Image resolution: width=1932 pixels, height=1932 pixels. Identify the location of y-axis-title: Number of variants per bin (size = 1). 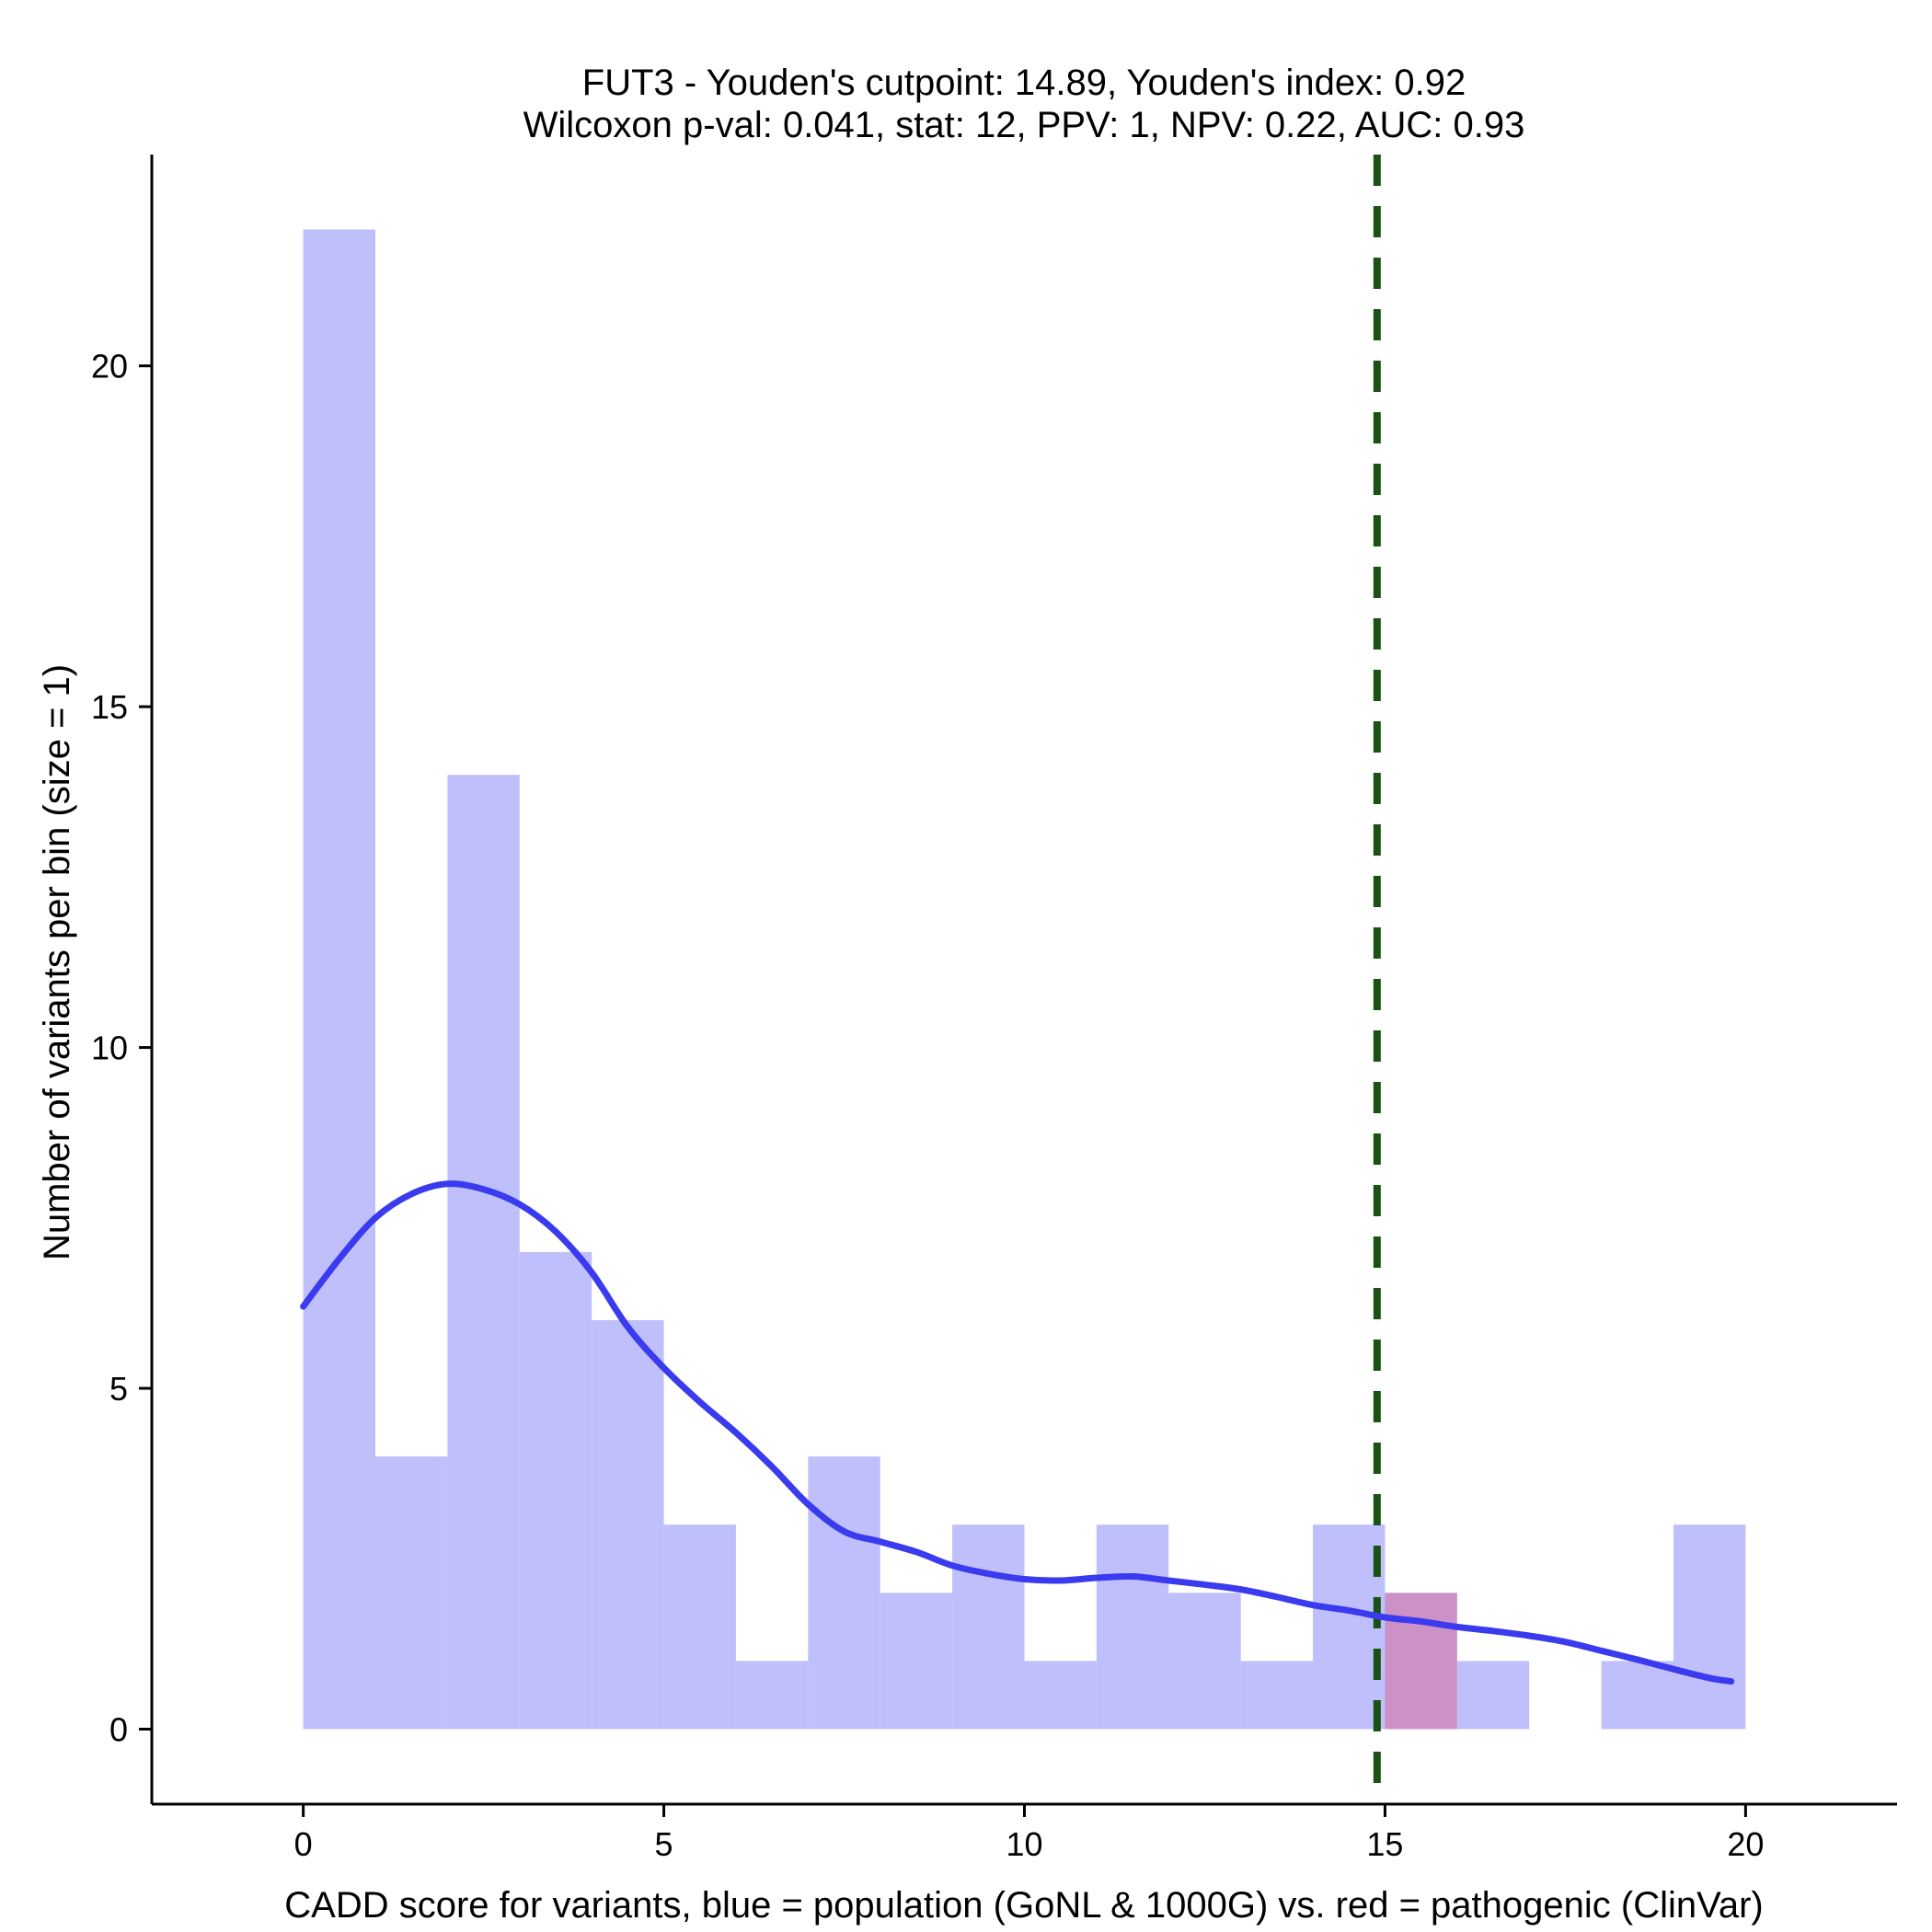
(57, 962).